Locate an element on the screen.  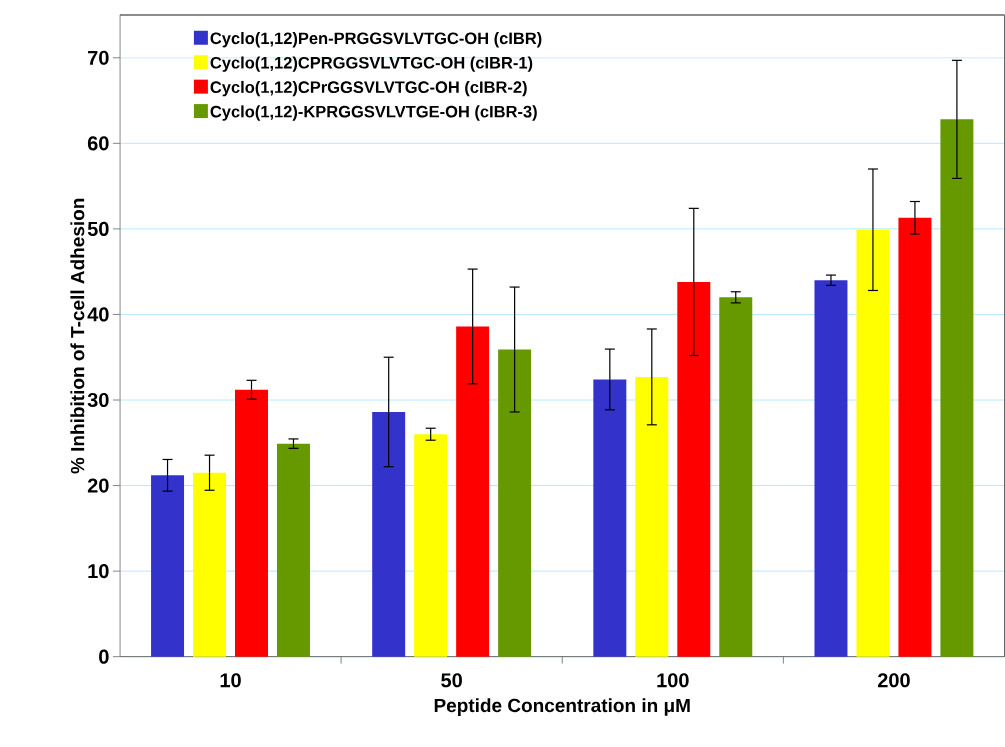
x-tick-label: 200 is located at coordinates (893, 680).